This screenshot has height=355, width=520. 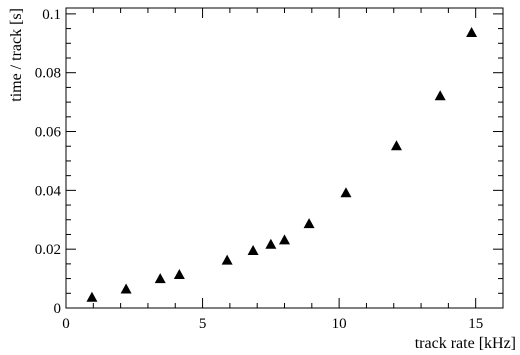 What do you see at coordinates (339, 324) in the screenshot?
I see `x-tick-label: 10` at bounding box center [339, 324].